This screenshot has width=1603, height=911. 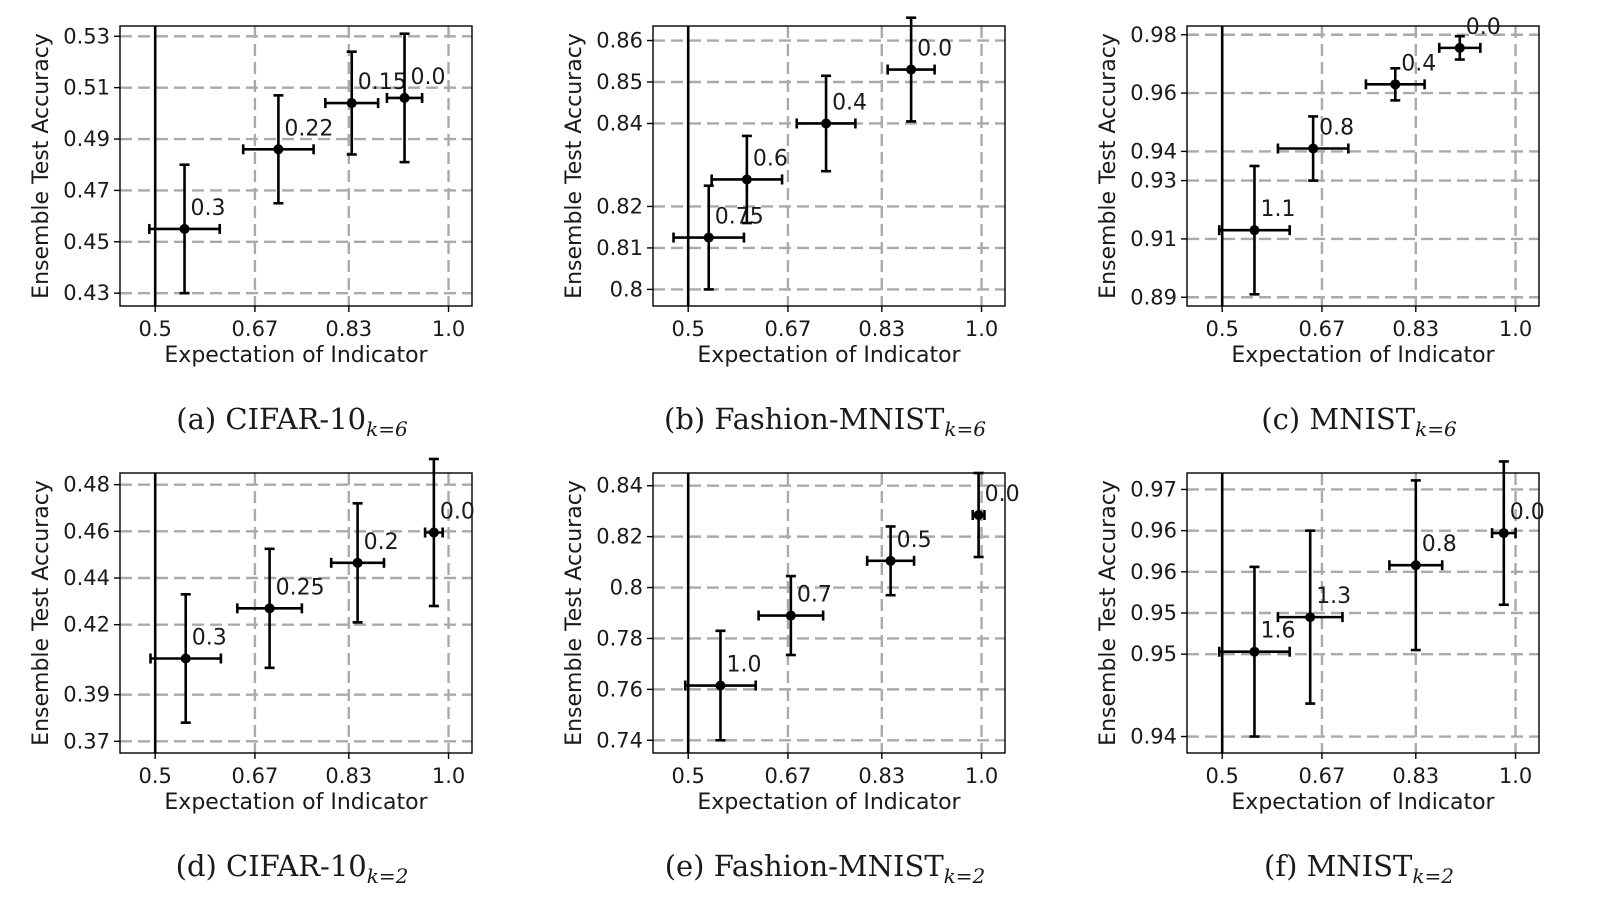 What do you see at coordinates (86, 695) in the screenshot?
I see `y-tick-label: 0.39` at bounding box center [86, 695].